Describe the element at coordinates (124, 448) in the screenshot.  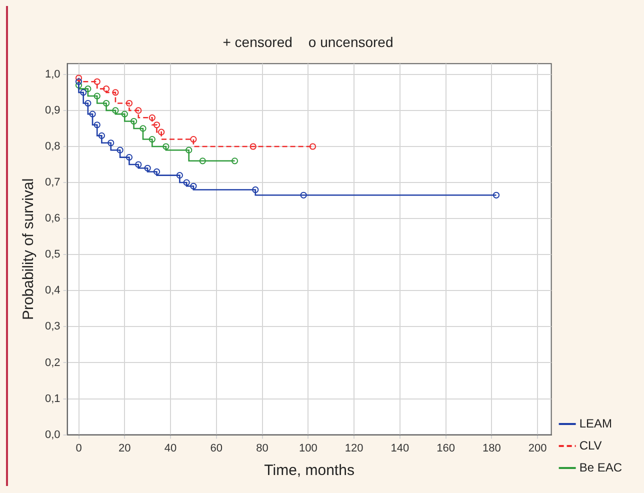
I see `x-tick-label: 20` at that location.